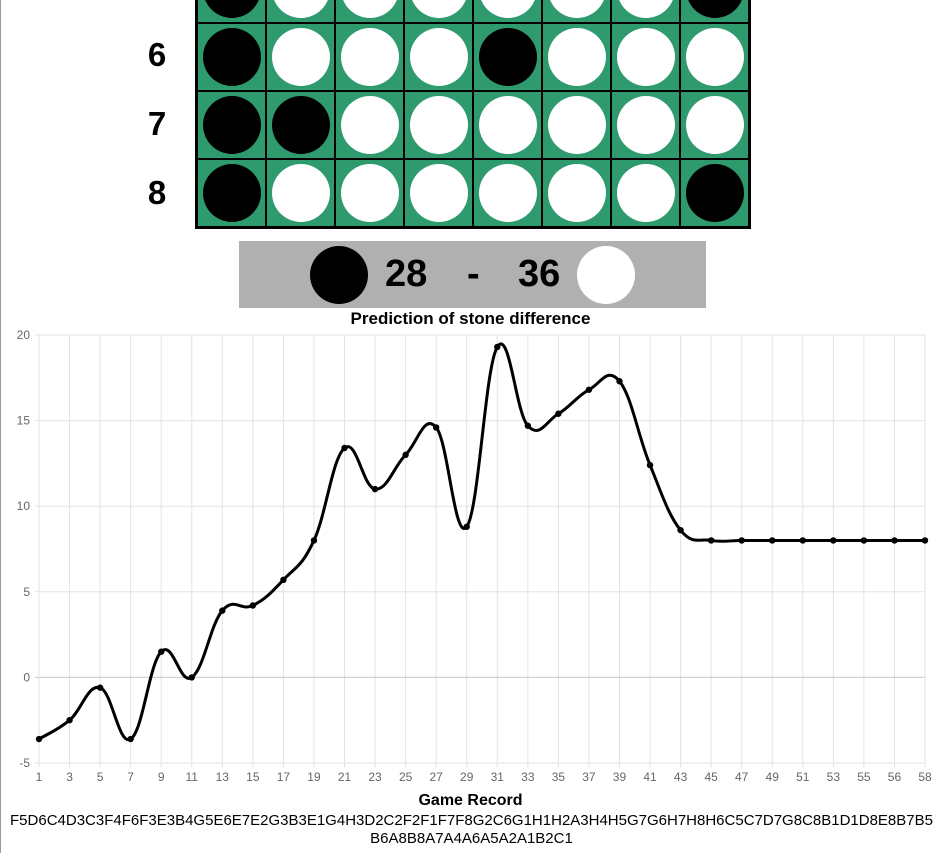 This screenshot has width=939, height=853. I want to click on game-record-title: Game Record, so click(470, 800).